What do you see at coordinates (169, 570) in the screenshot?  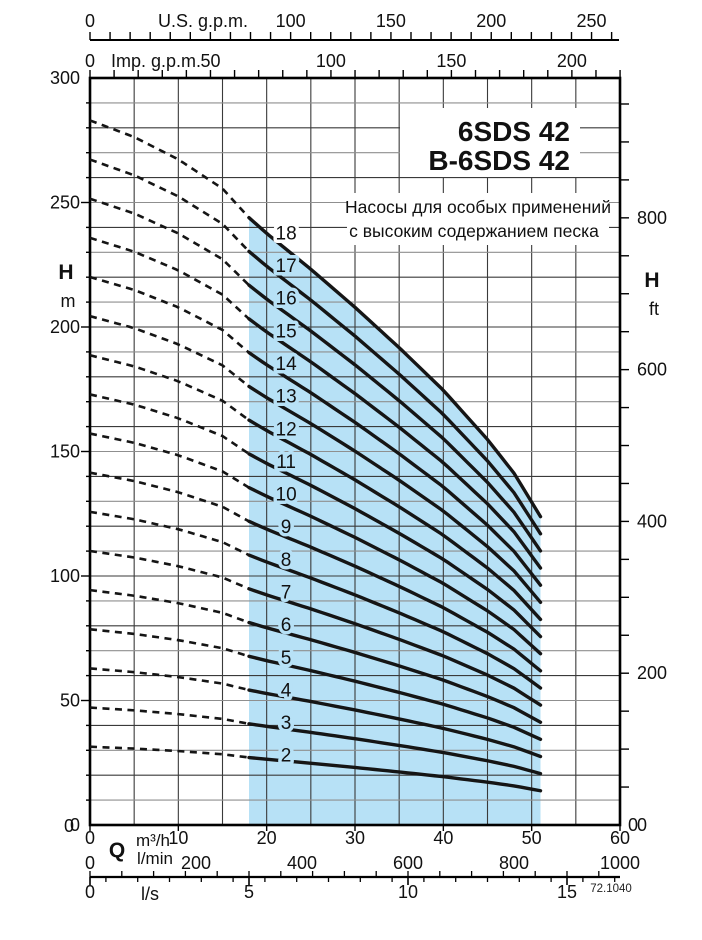 I see `curve-stage-7-dashed` at bounding box center [169, 570].